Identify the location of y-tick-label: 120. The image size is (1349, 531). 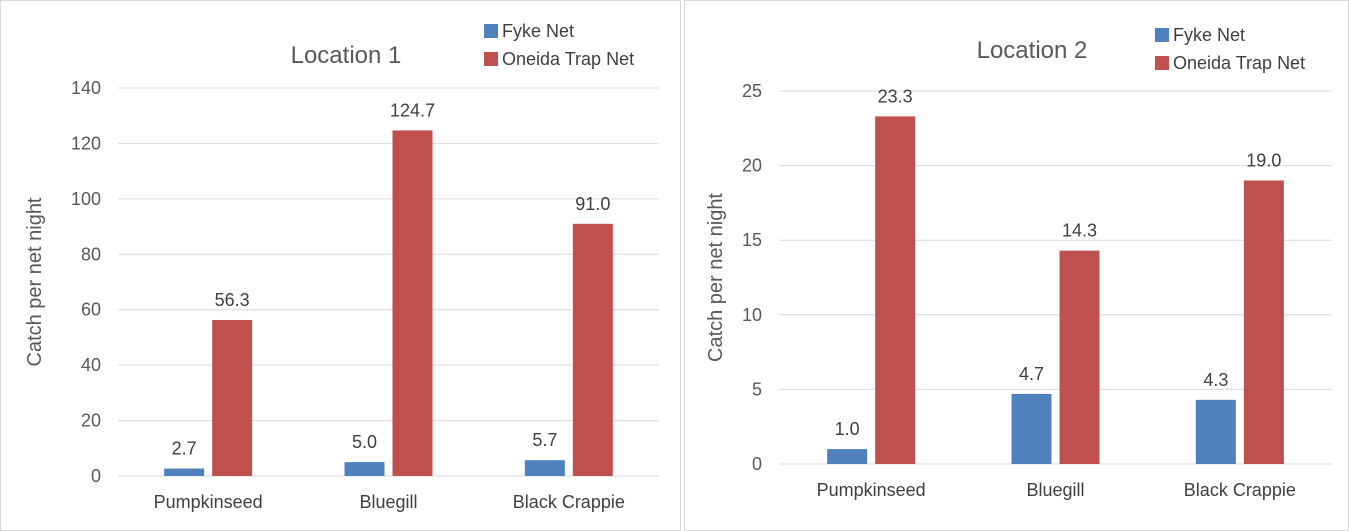
(86, 143).